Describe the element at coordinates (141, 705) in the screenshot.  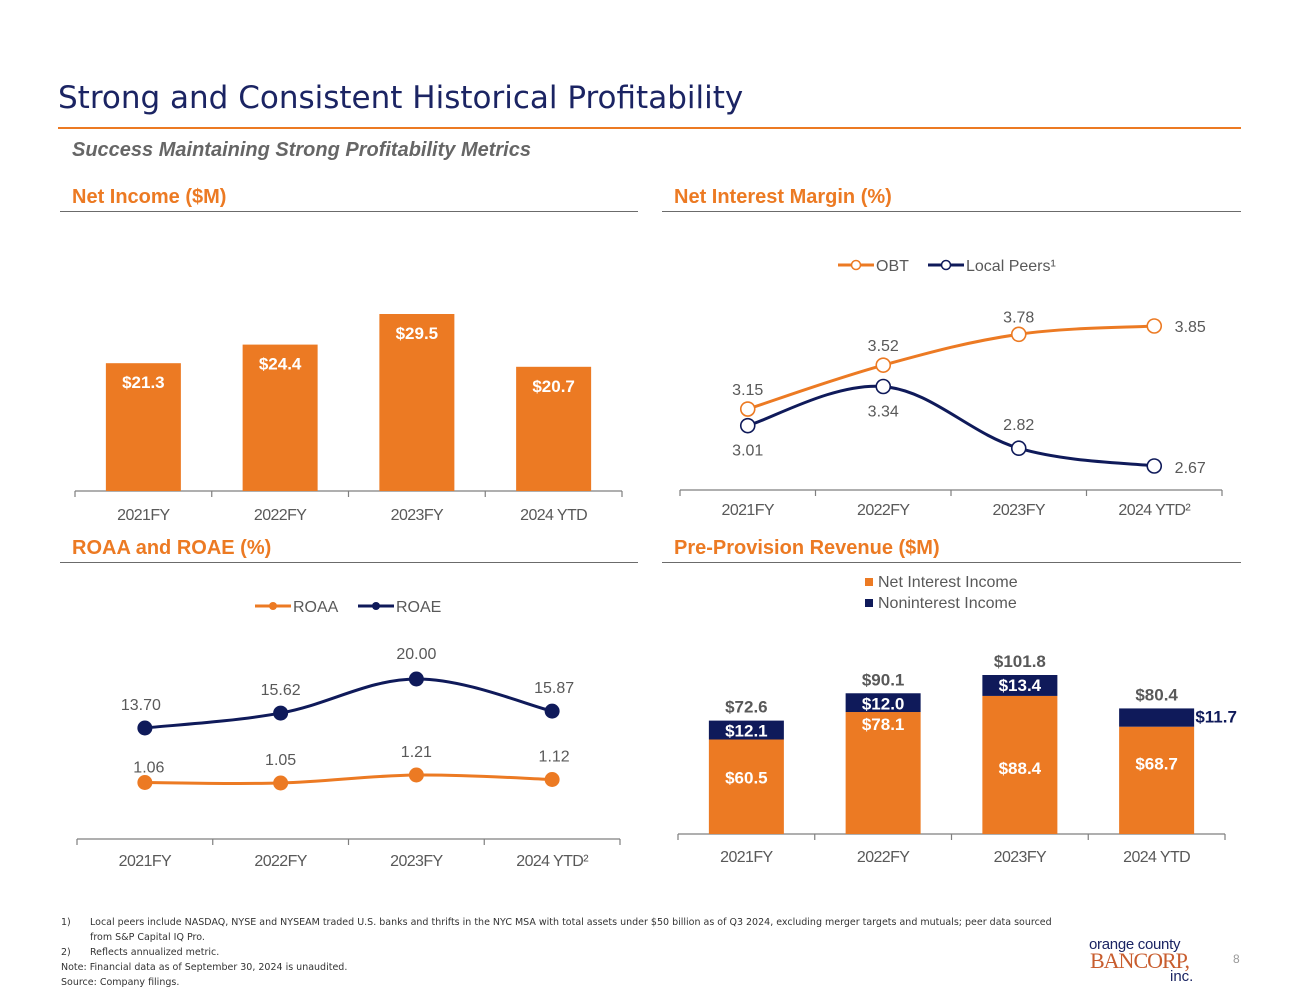
I see `roaa-roae-data-label: 13.70` at that location.